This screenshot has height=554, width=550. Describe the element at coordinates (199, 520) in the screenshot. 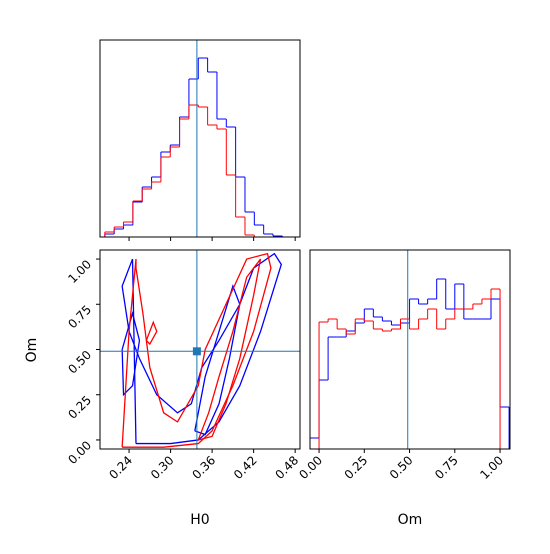

I see `x-axis-label: H0` at that location.